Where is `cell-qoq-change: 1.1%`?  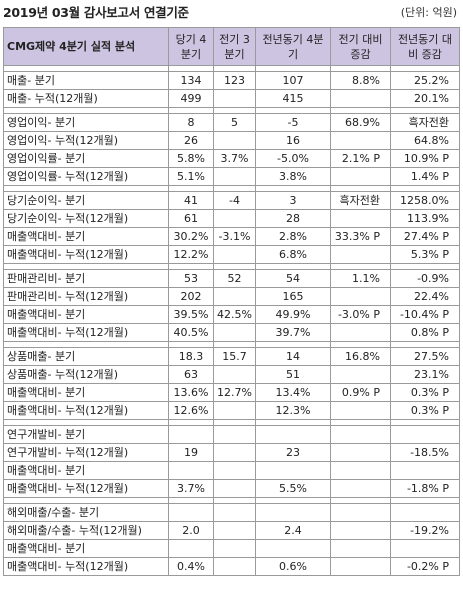 cell-qoq-change: 1.1% is located at coordinates (360, 278).